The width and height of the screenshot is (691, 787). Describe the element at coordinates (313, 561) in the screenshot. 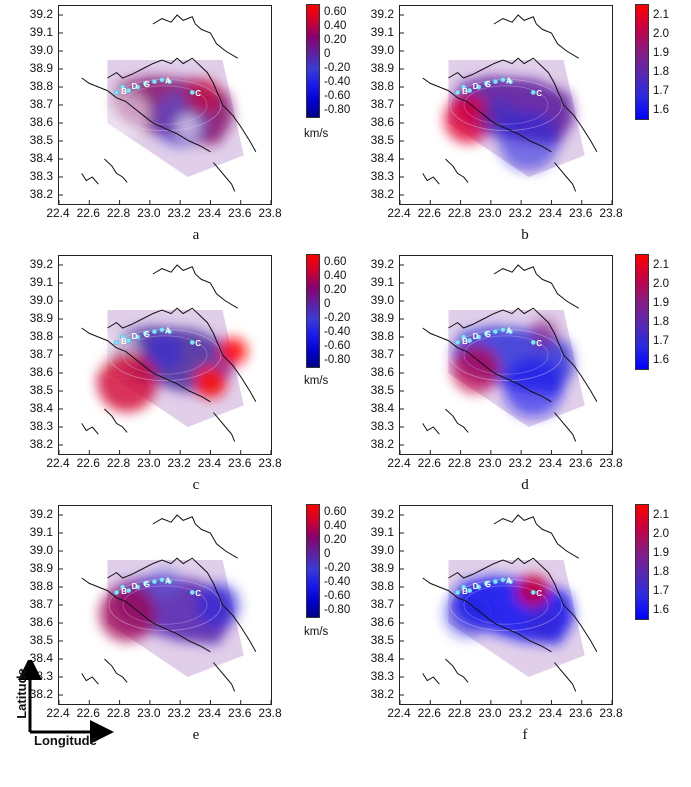

I see `velocity-colorbar` at that location.